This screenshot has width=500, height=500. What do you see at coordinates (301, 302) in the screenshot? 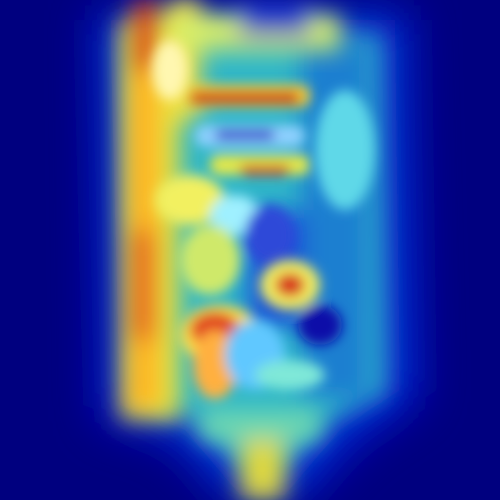
I see `right-hot-spot` at bounding box center [301, 302].